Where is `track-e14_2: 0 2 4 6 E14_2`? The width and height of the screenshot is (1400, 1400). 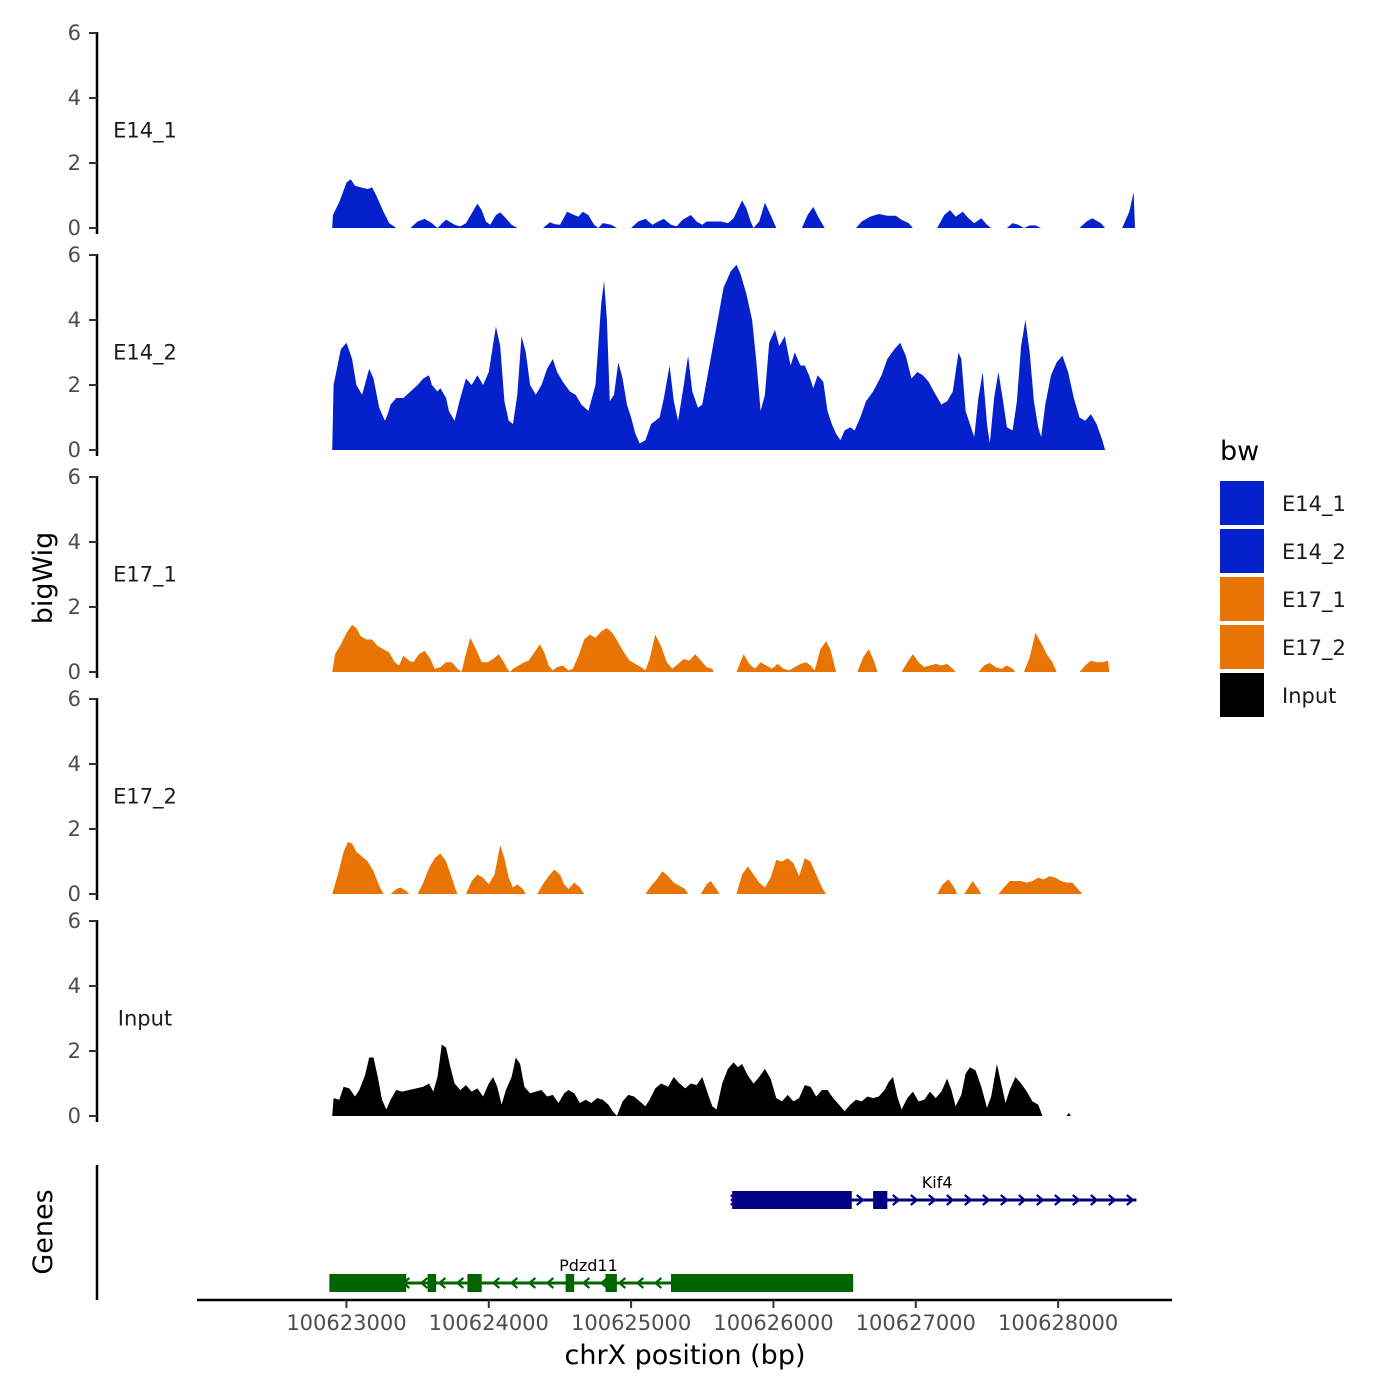 track-e14_2: 0 2 4 6 E14_2 is located at coordinates (587, 352).